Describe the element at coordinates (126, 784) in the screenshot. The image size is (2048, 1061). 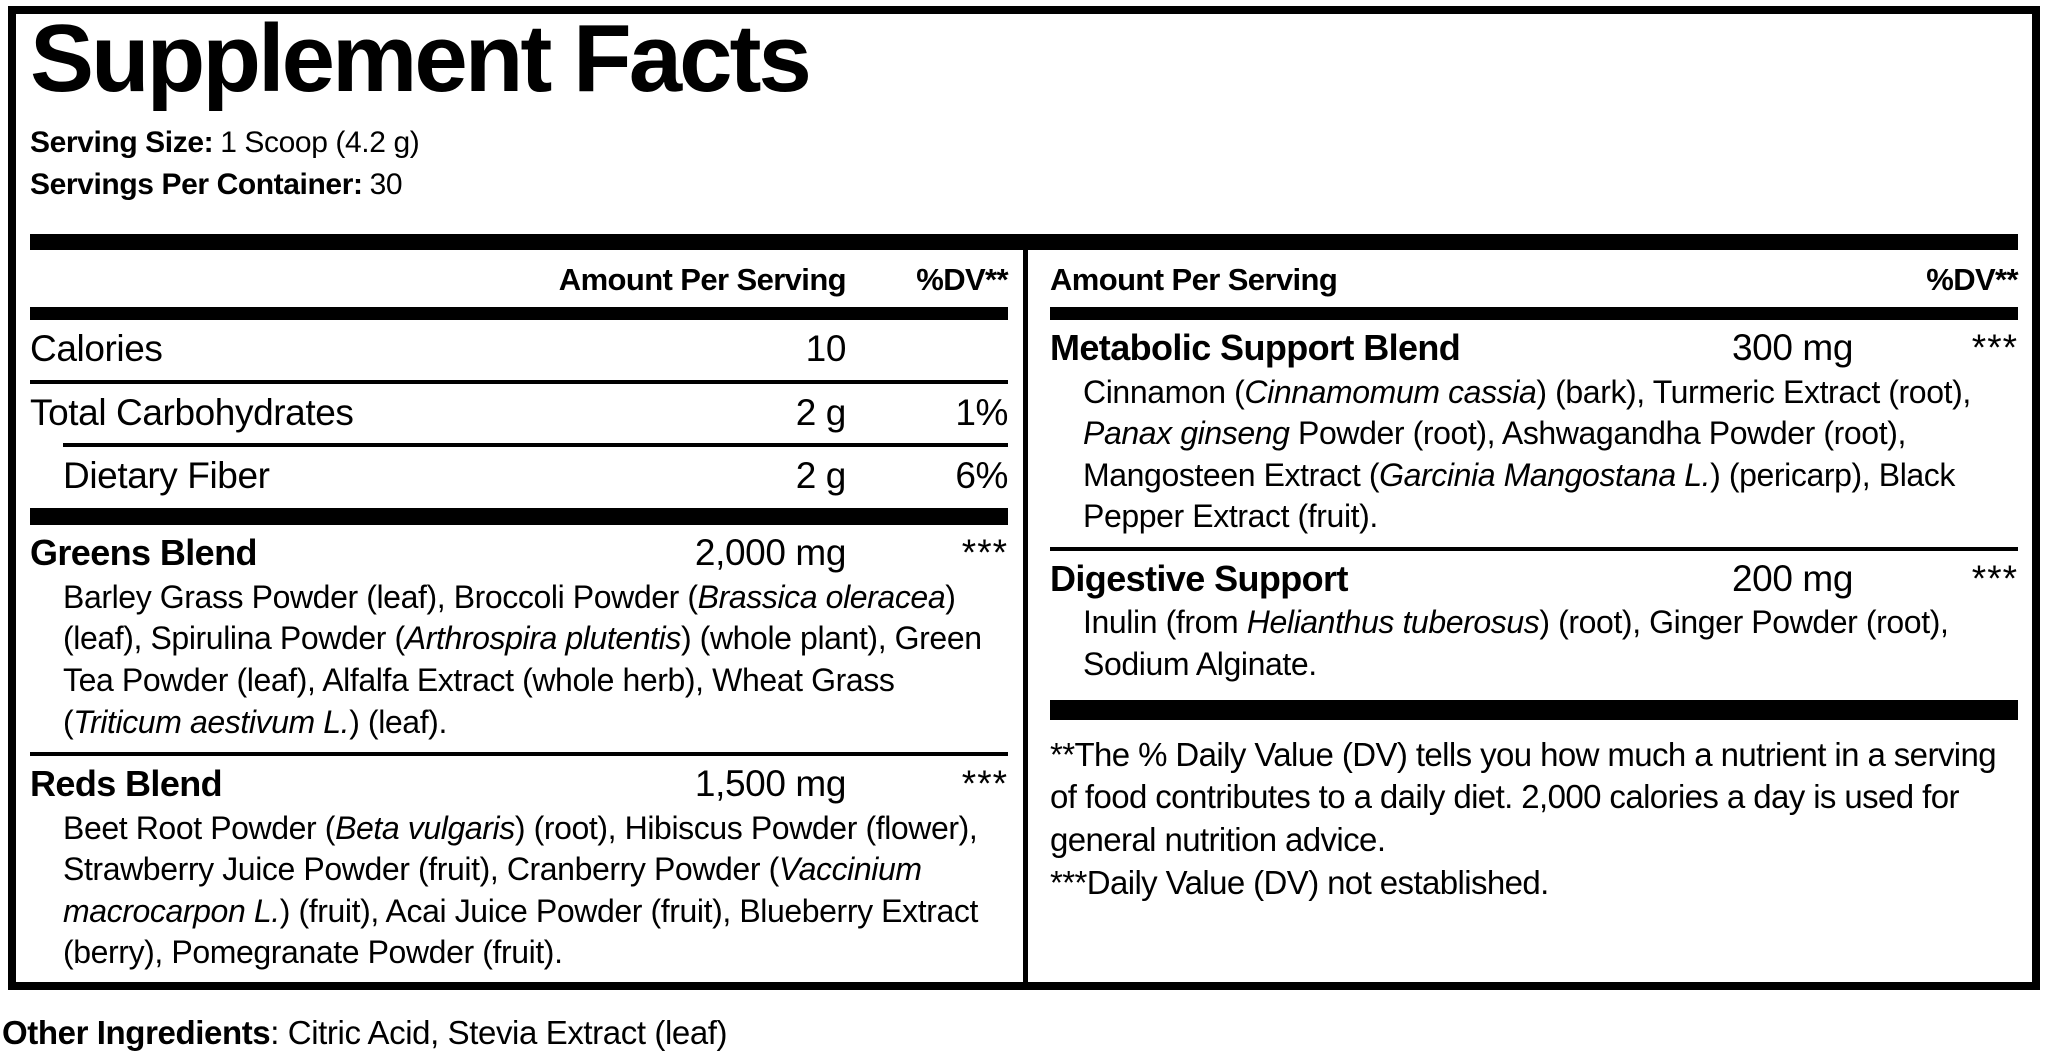
I see `blend-name: Reds Blend` at that location.